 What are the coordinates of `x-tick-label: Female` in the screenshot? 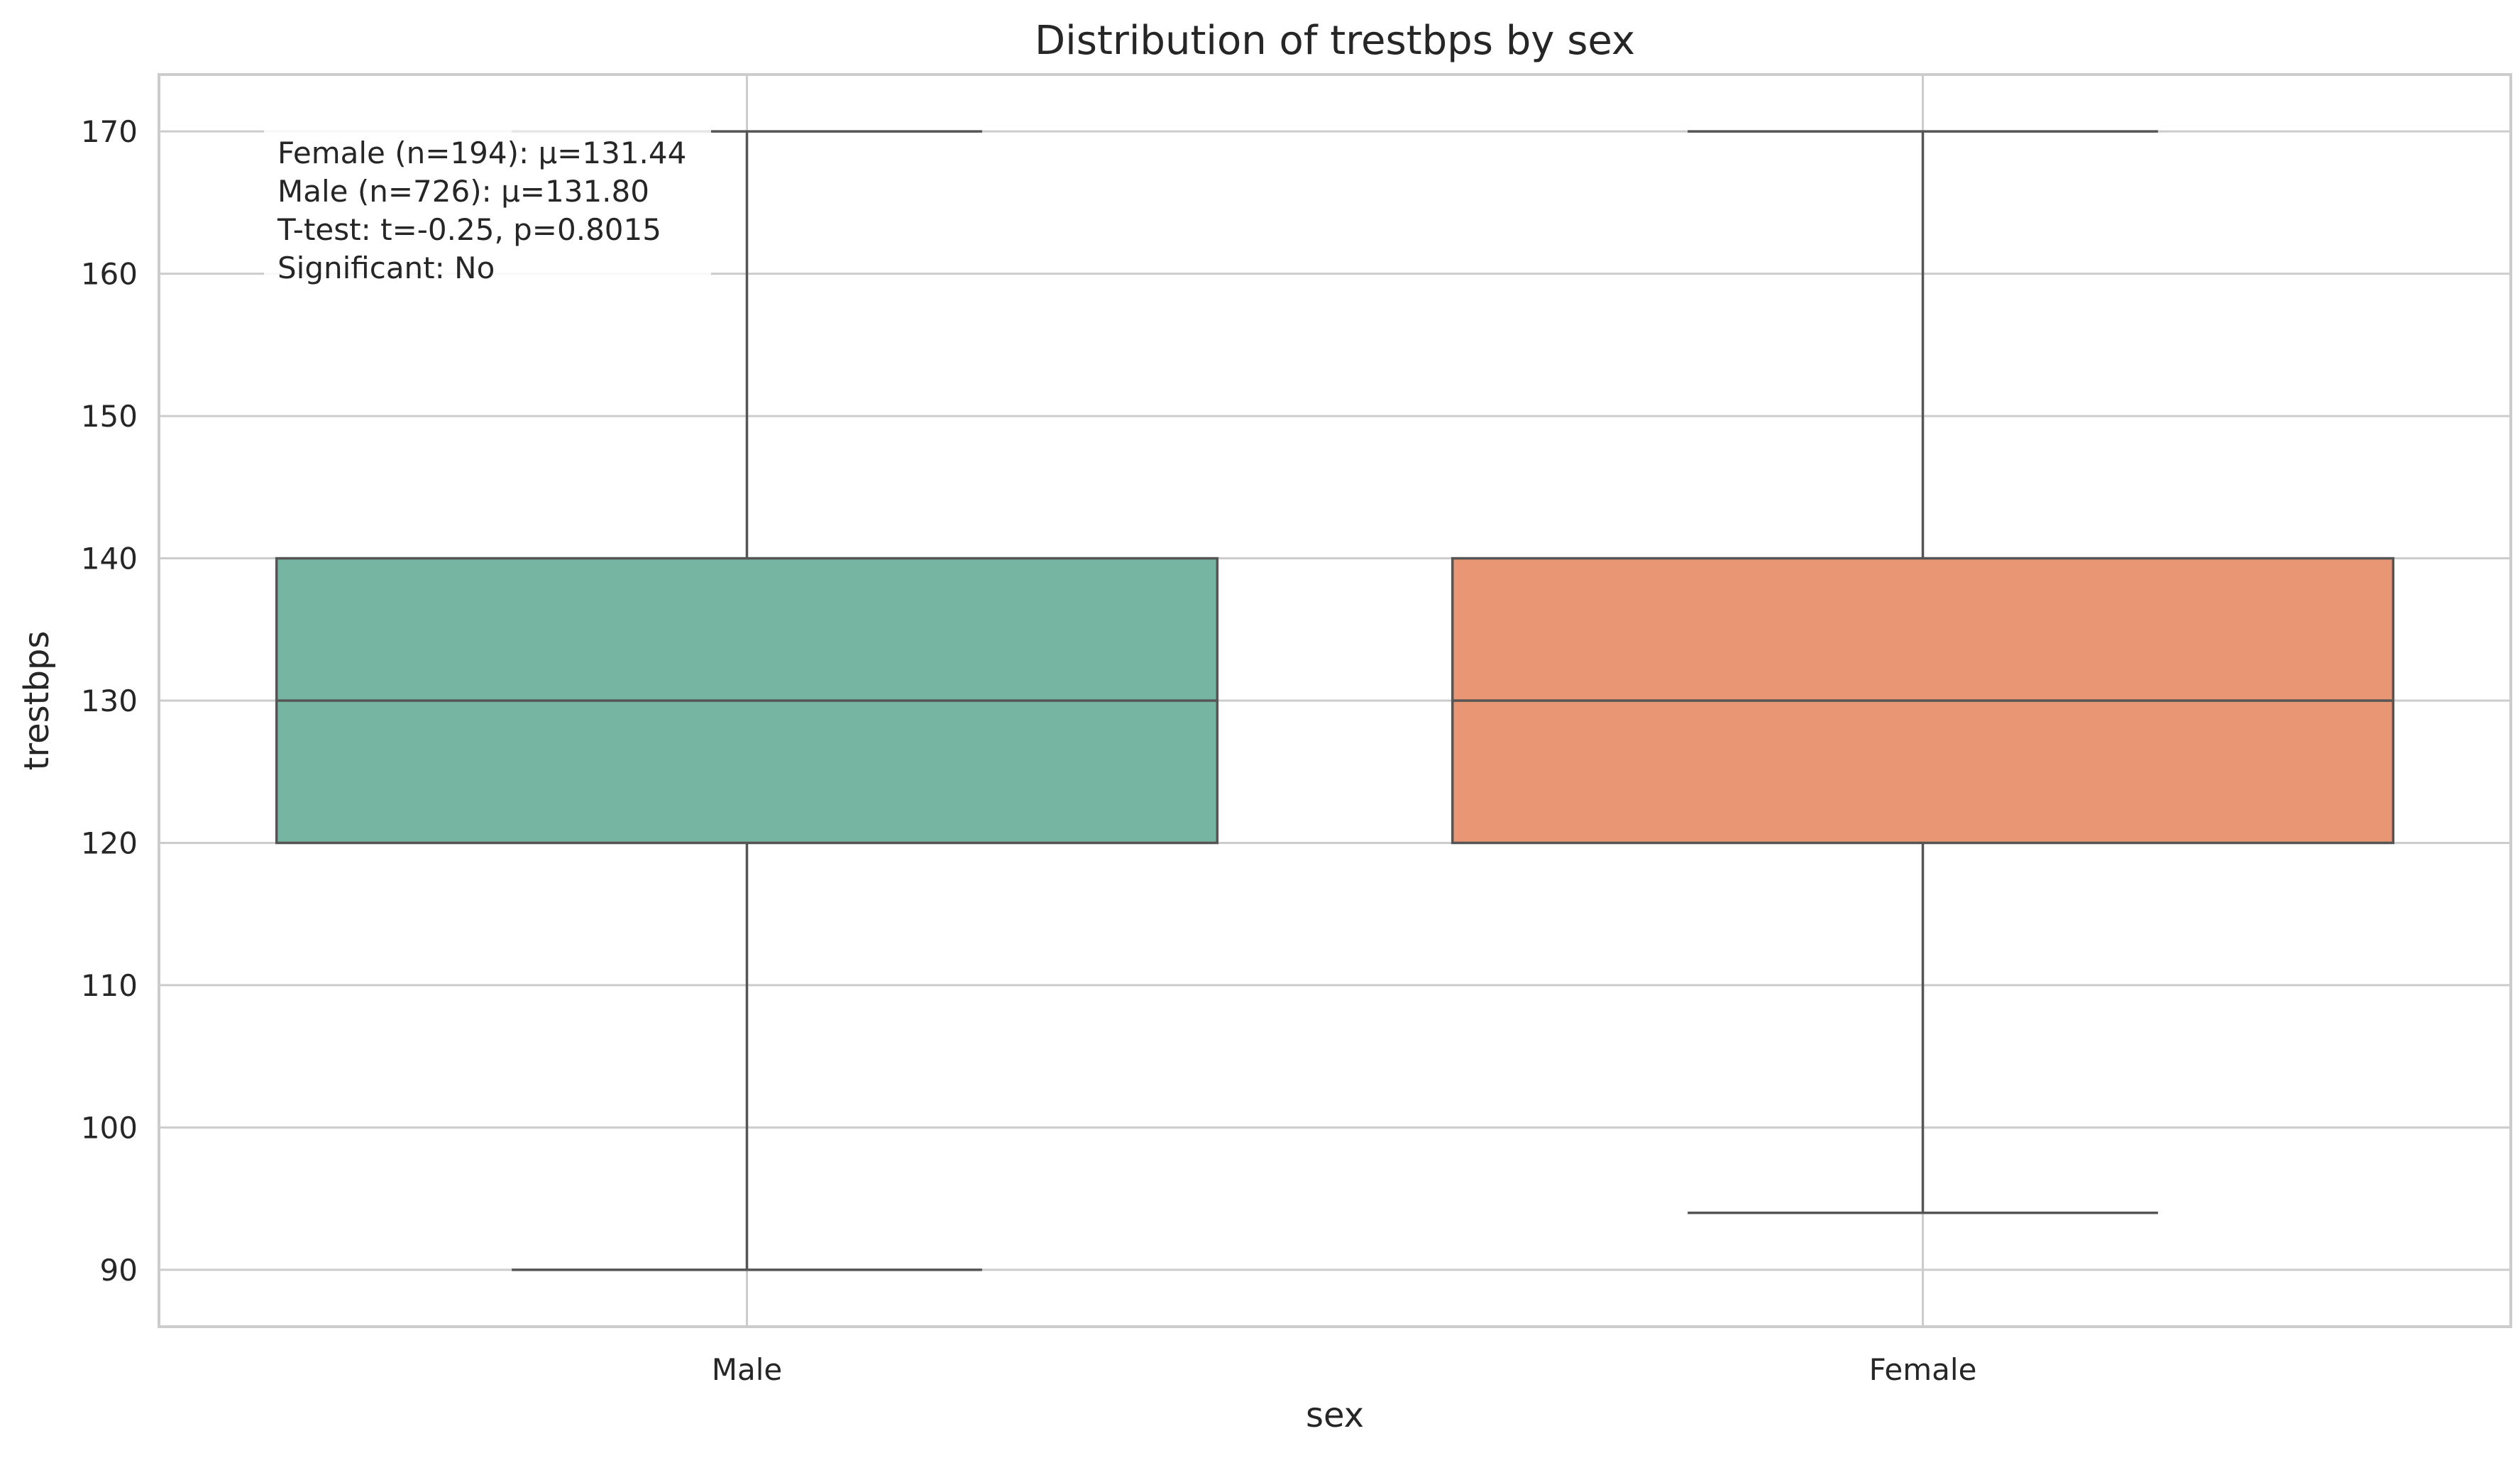 It's located at (1923, 1369).